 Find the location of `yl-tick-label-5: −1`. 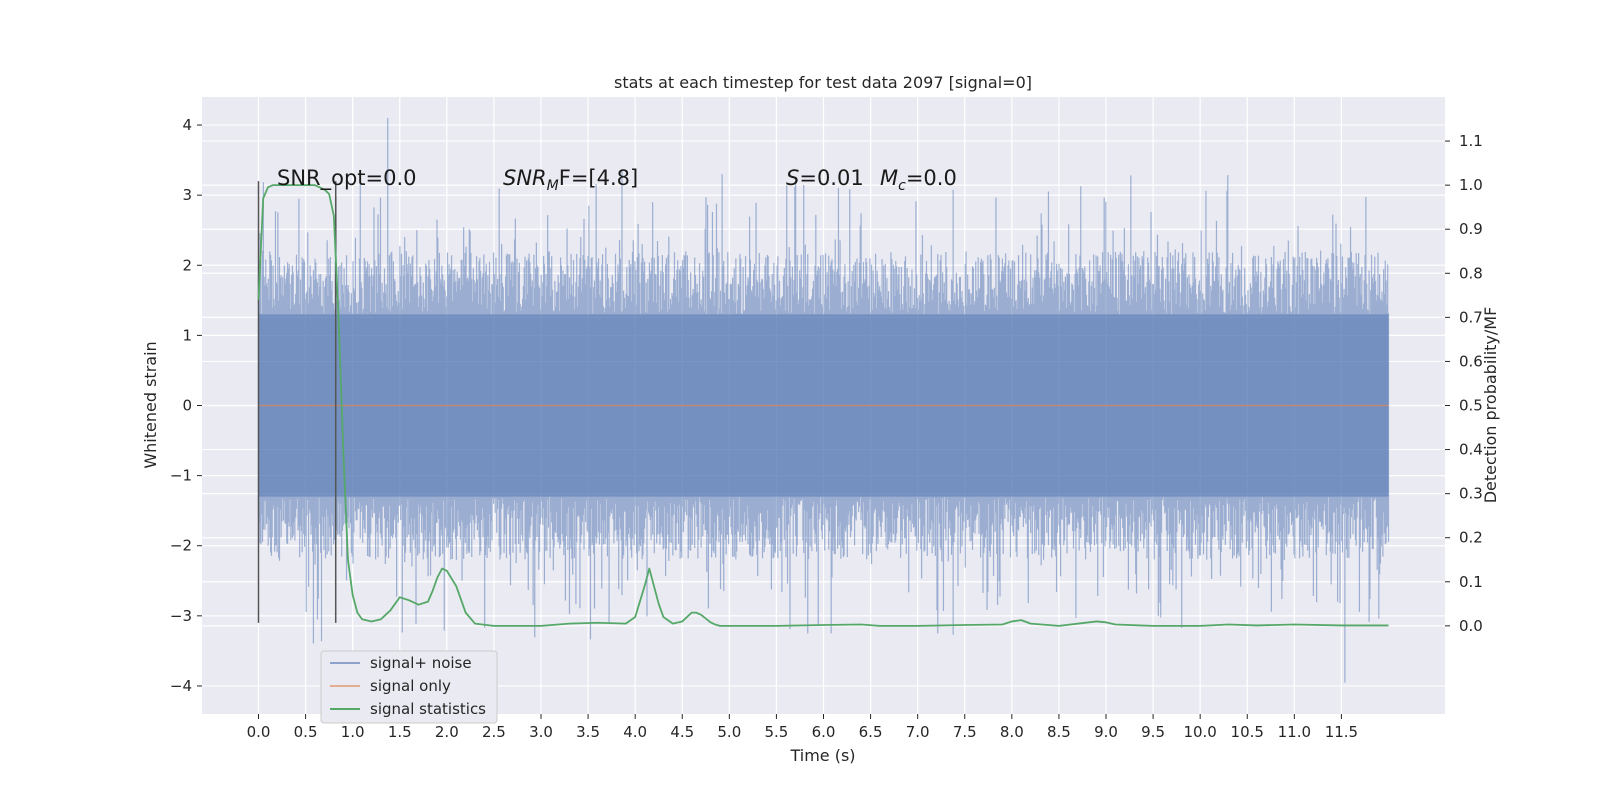

yl-tick-label-5: −1 is located at coordinates (181, 476).